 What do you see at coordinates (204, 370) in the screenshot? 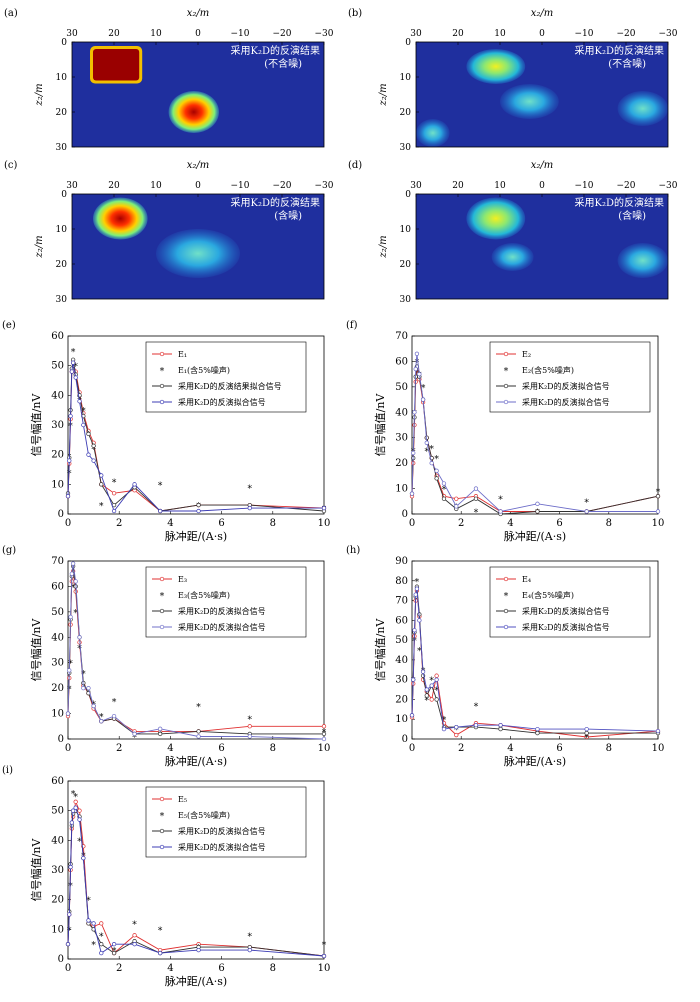
I see `legend-label: E₁(含5%噪声)` at bounding box center [204, 370].